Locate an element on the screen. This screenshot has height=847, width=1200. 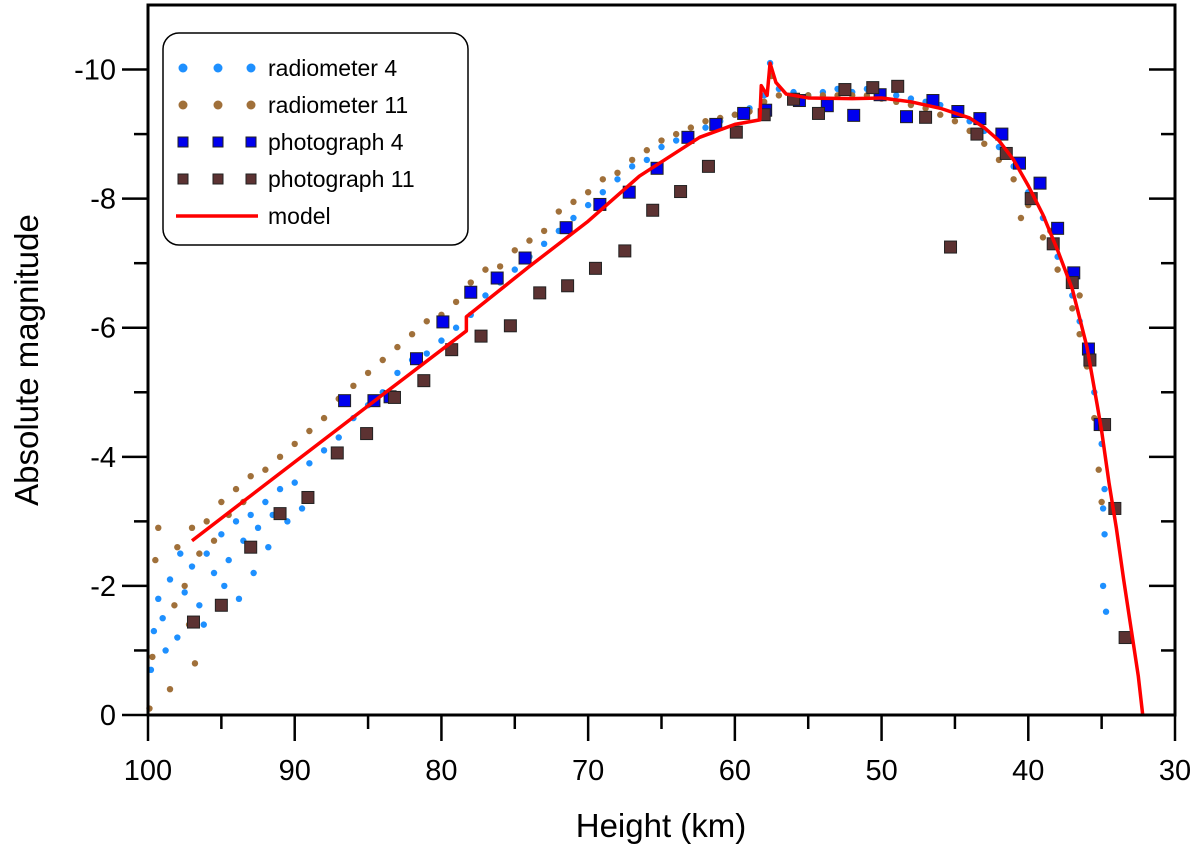
legend-item-model: model is located at coordinates (253, 216).